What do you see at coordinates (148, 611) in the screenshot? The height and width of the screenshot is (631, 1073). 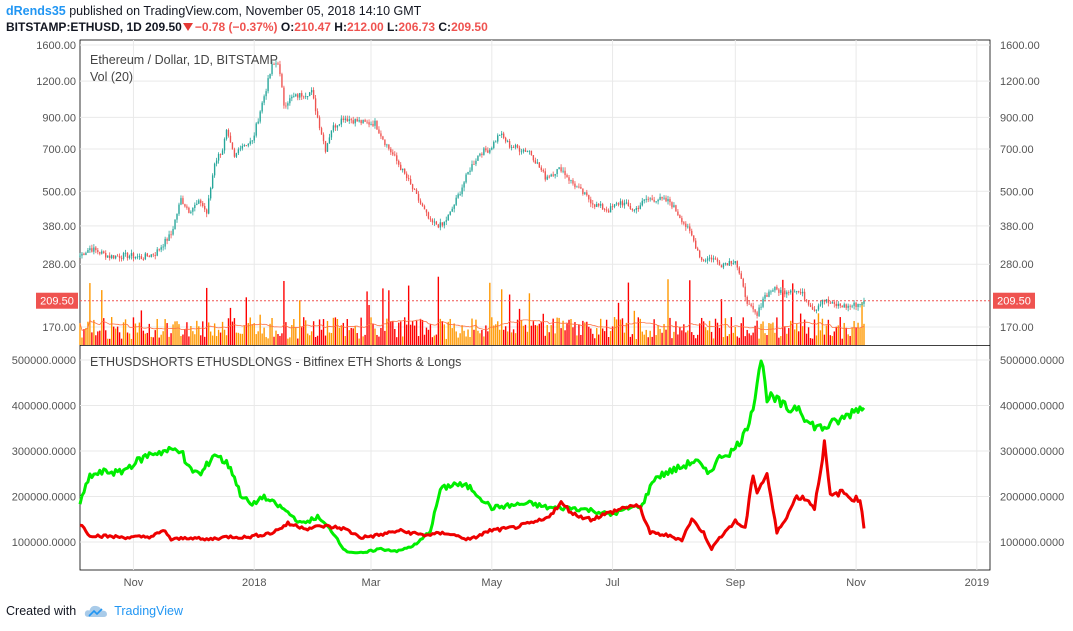 I see `tradingview-link: TradingView` at bounding box center [148, 611].